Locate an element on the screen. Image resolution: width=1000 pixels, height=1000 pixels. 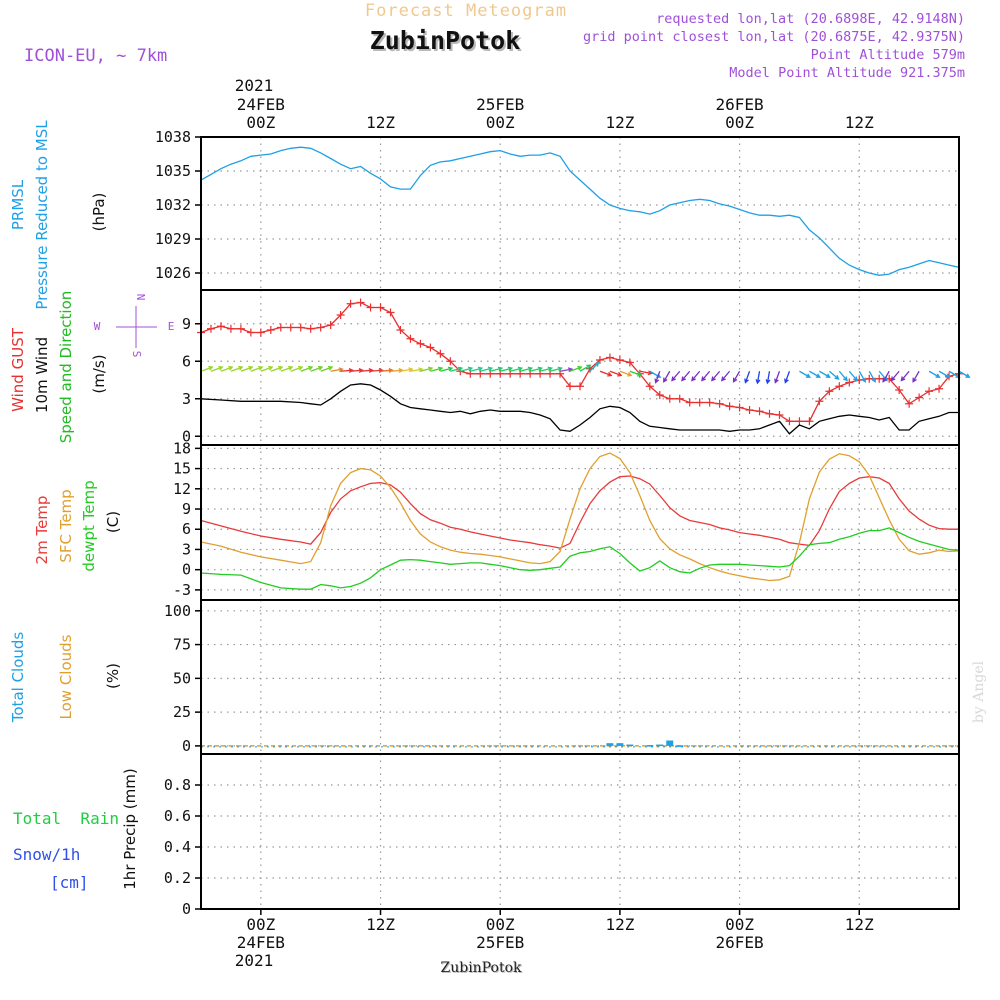
precip-ytick-label-3: 0.6 is located at coordinates (177, 816).